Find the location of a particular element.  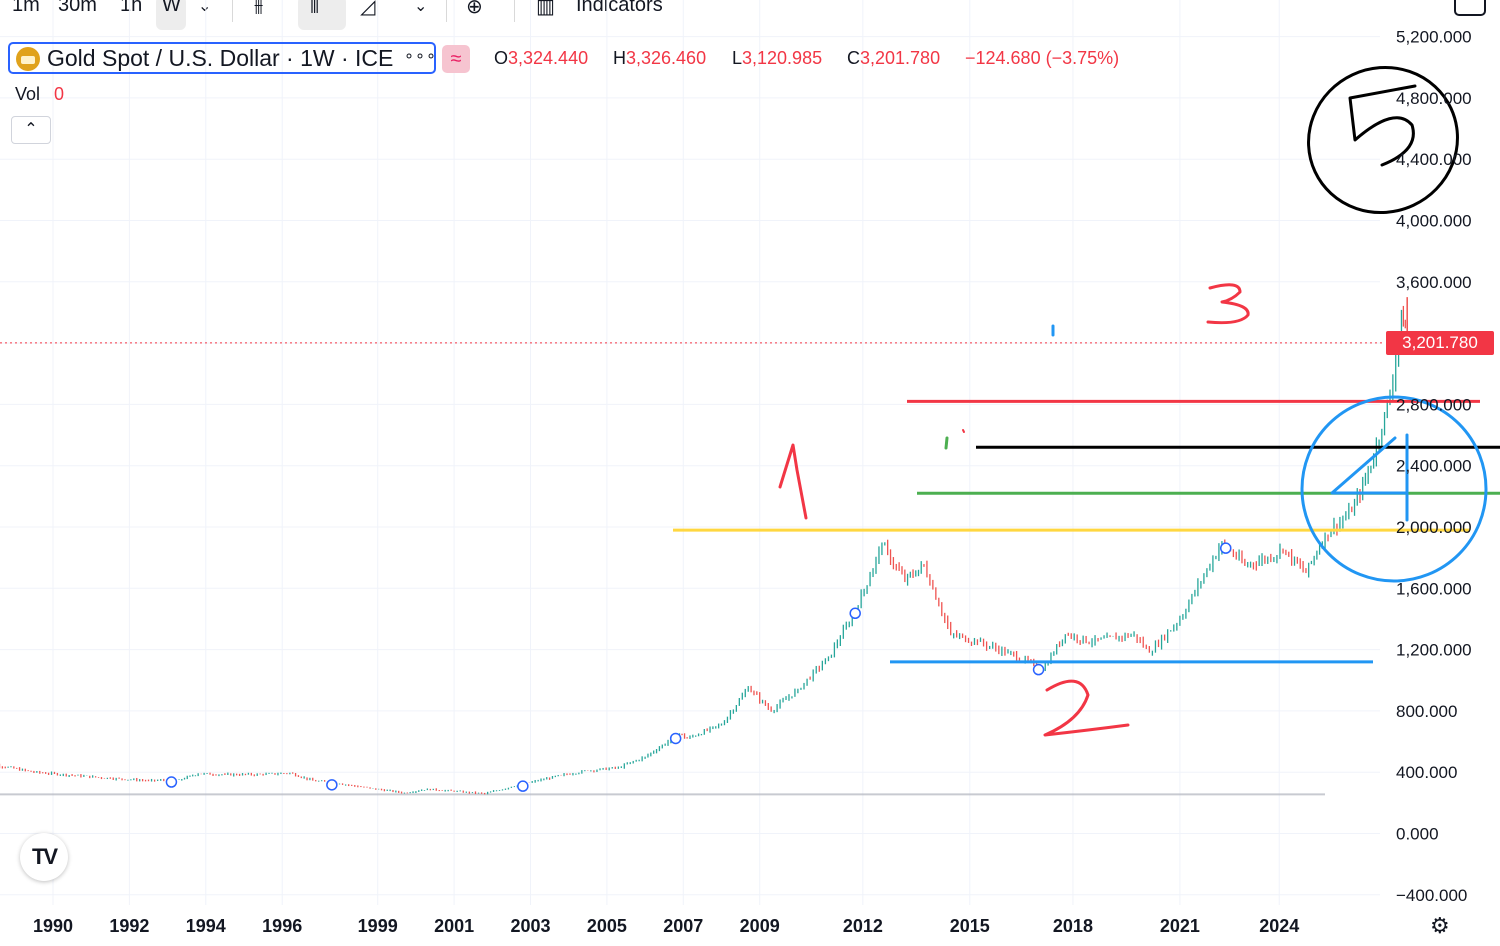

low-label: L is located at coordinates (737, 58).